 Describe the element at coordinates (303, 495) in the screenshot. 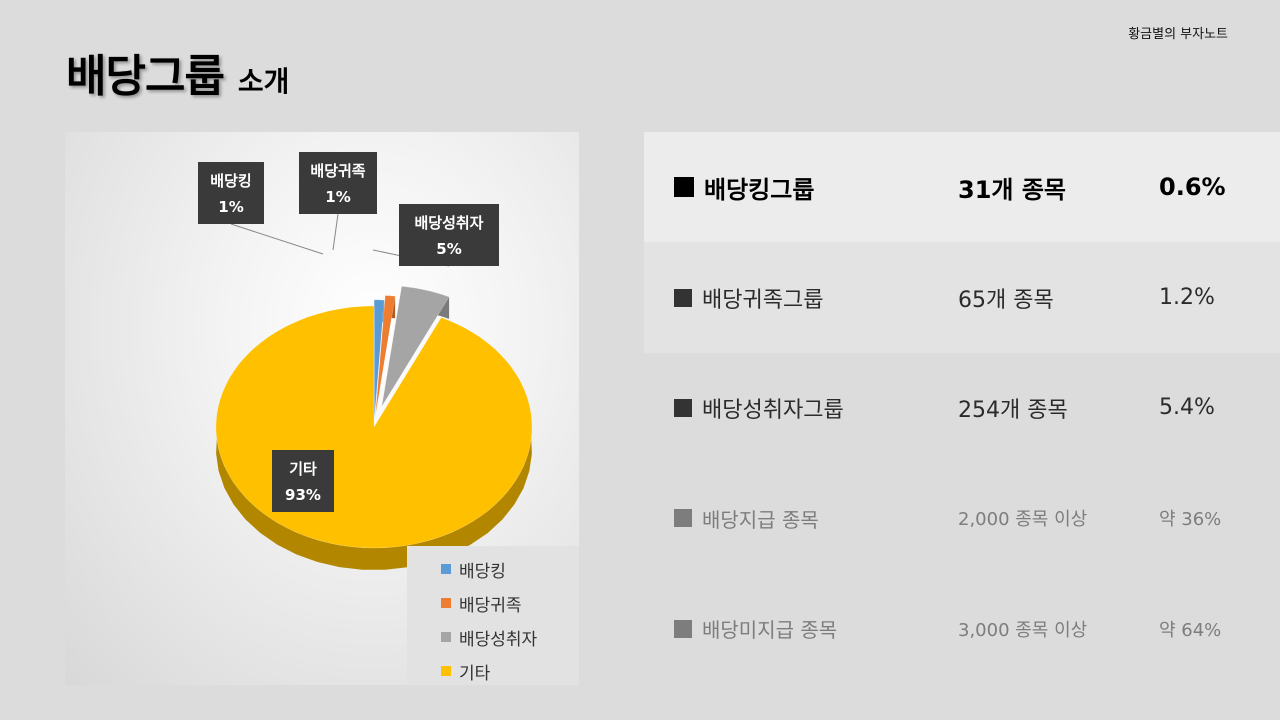

I see `data-label-value: 93%` at that location.